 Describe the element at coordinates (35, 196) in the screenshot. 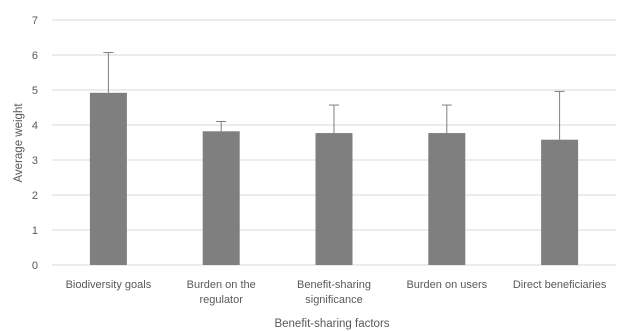

I see `y-tick-label: 2` at that location.